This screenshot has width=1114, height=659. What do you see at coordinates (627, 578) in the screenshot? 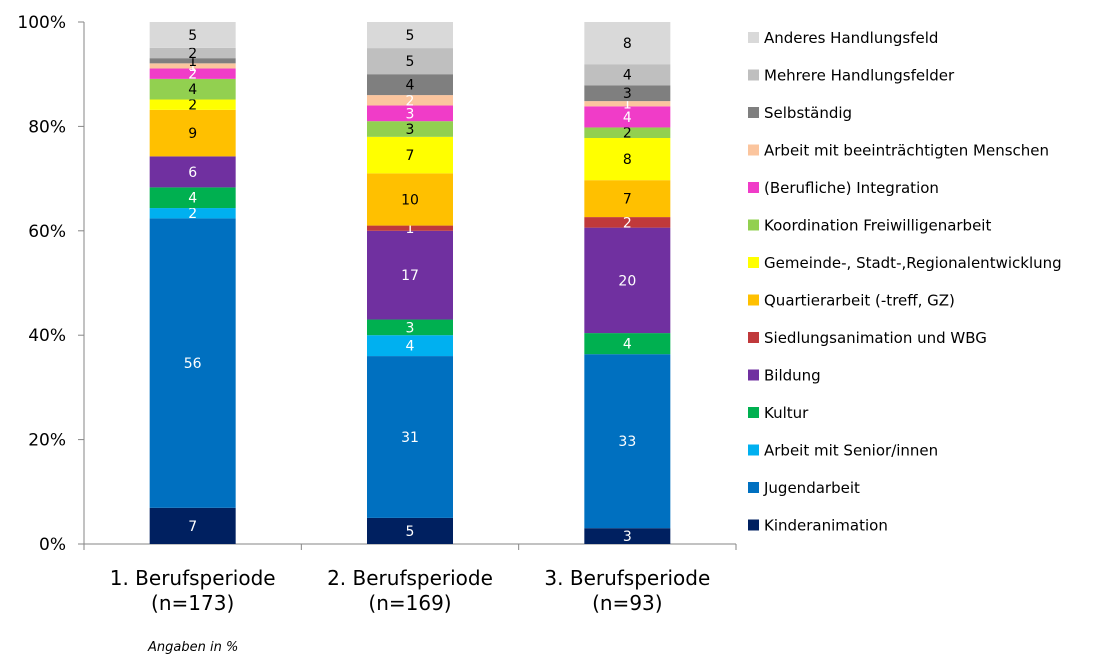
I see `x-category-label: 3. Berufsperiode` at bounding box center [627, 578].